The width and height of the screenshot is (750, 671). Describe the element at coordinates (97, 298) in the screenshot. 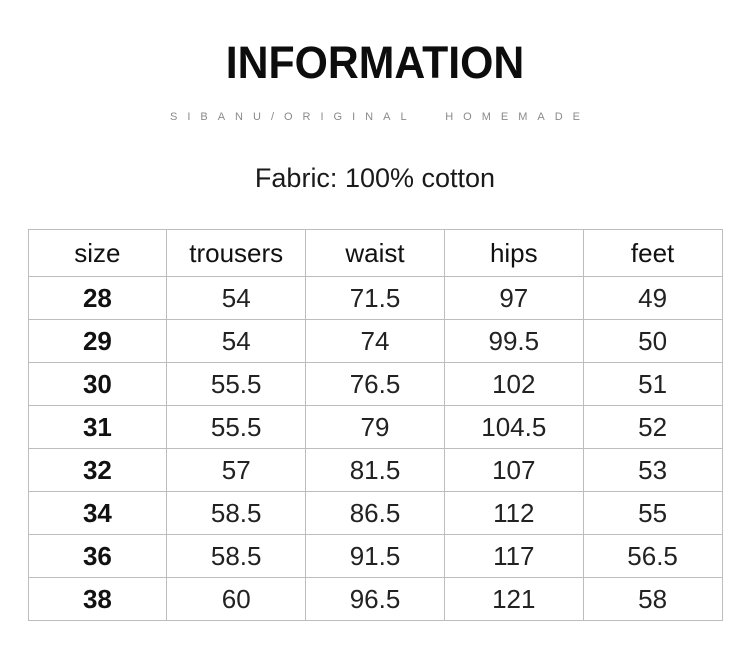

I see `size-cell: 28` at that location.